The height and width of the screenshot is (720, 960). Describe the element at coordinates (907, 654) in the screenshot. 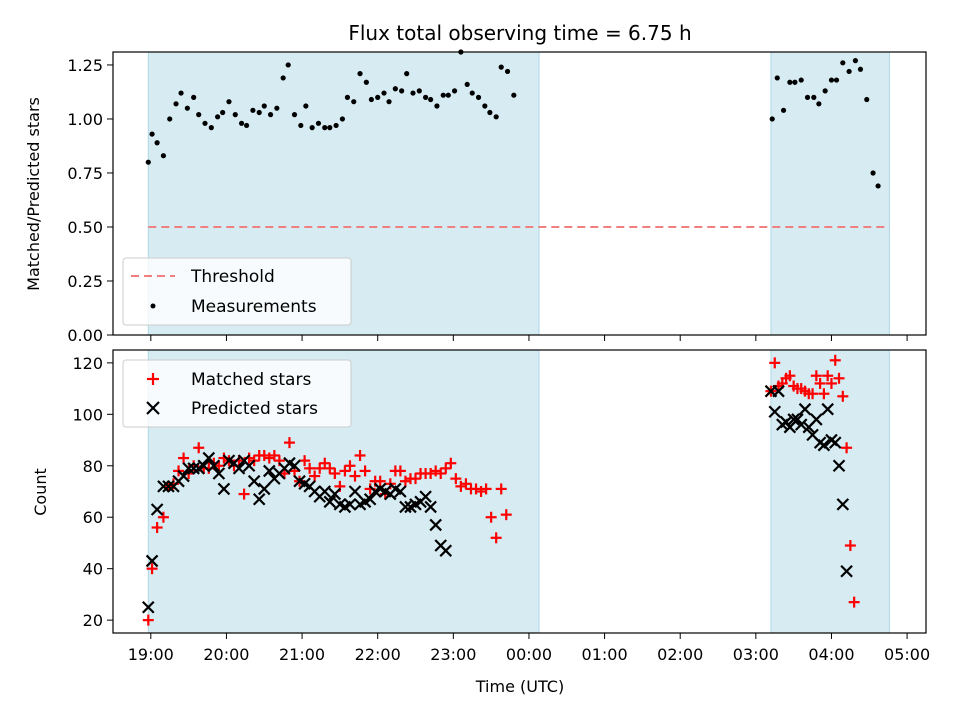

I see `x-tick-label: 05:00` at that location.